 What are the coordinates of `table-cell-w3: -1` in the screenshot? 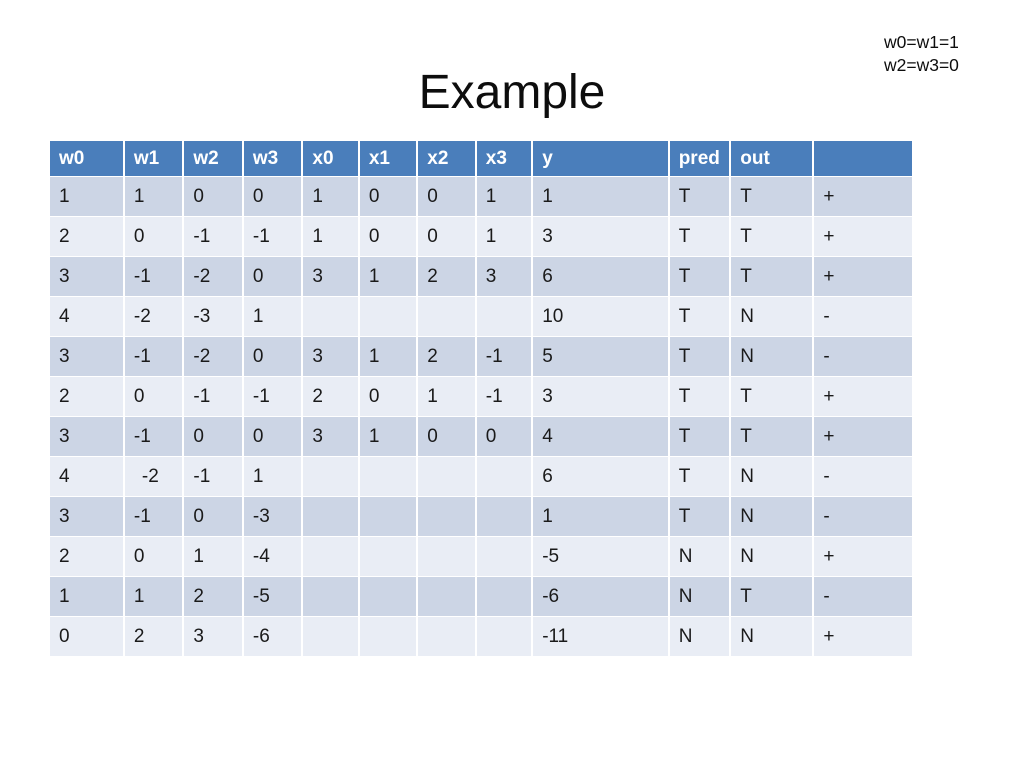 It's located at (272, 236).